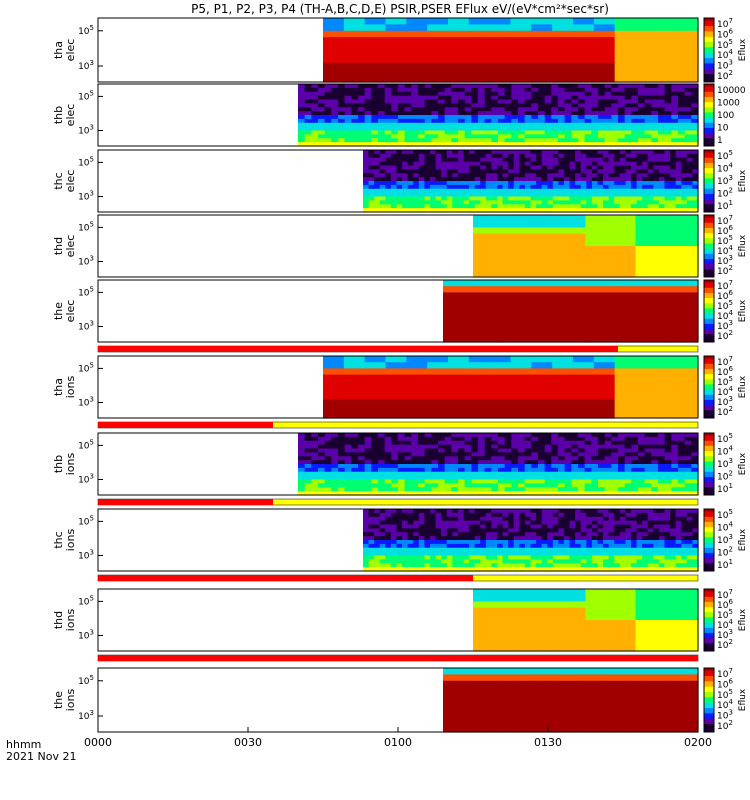  Describe the element at coordinates (86, 479) in the screenshot. I see `y-tick-label: 103` at that location.